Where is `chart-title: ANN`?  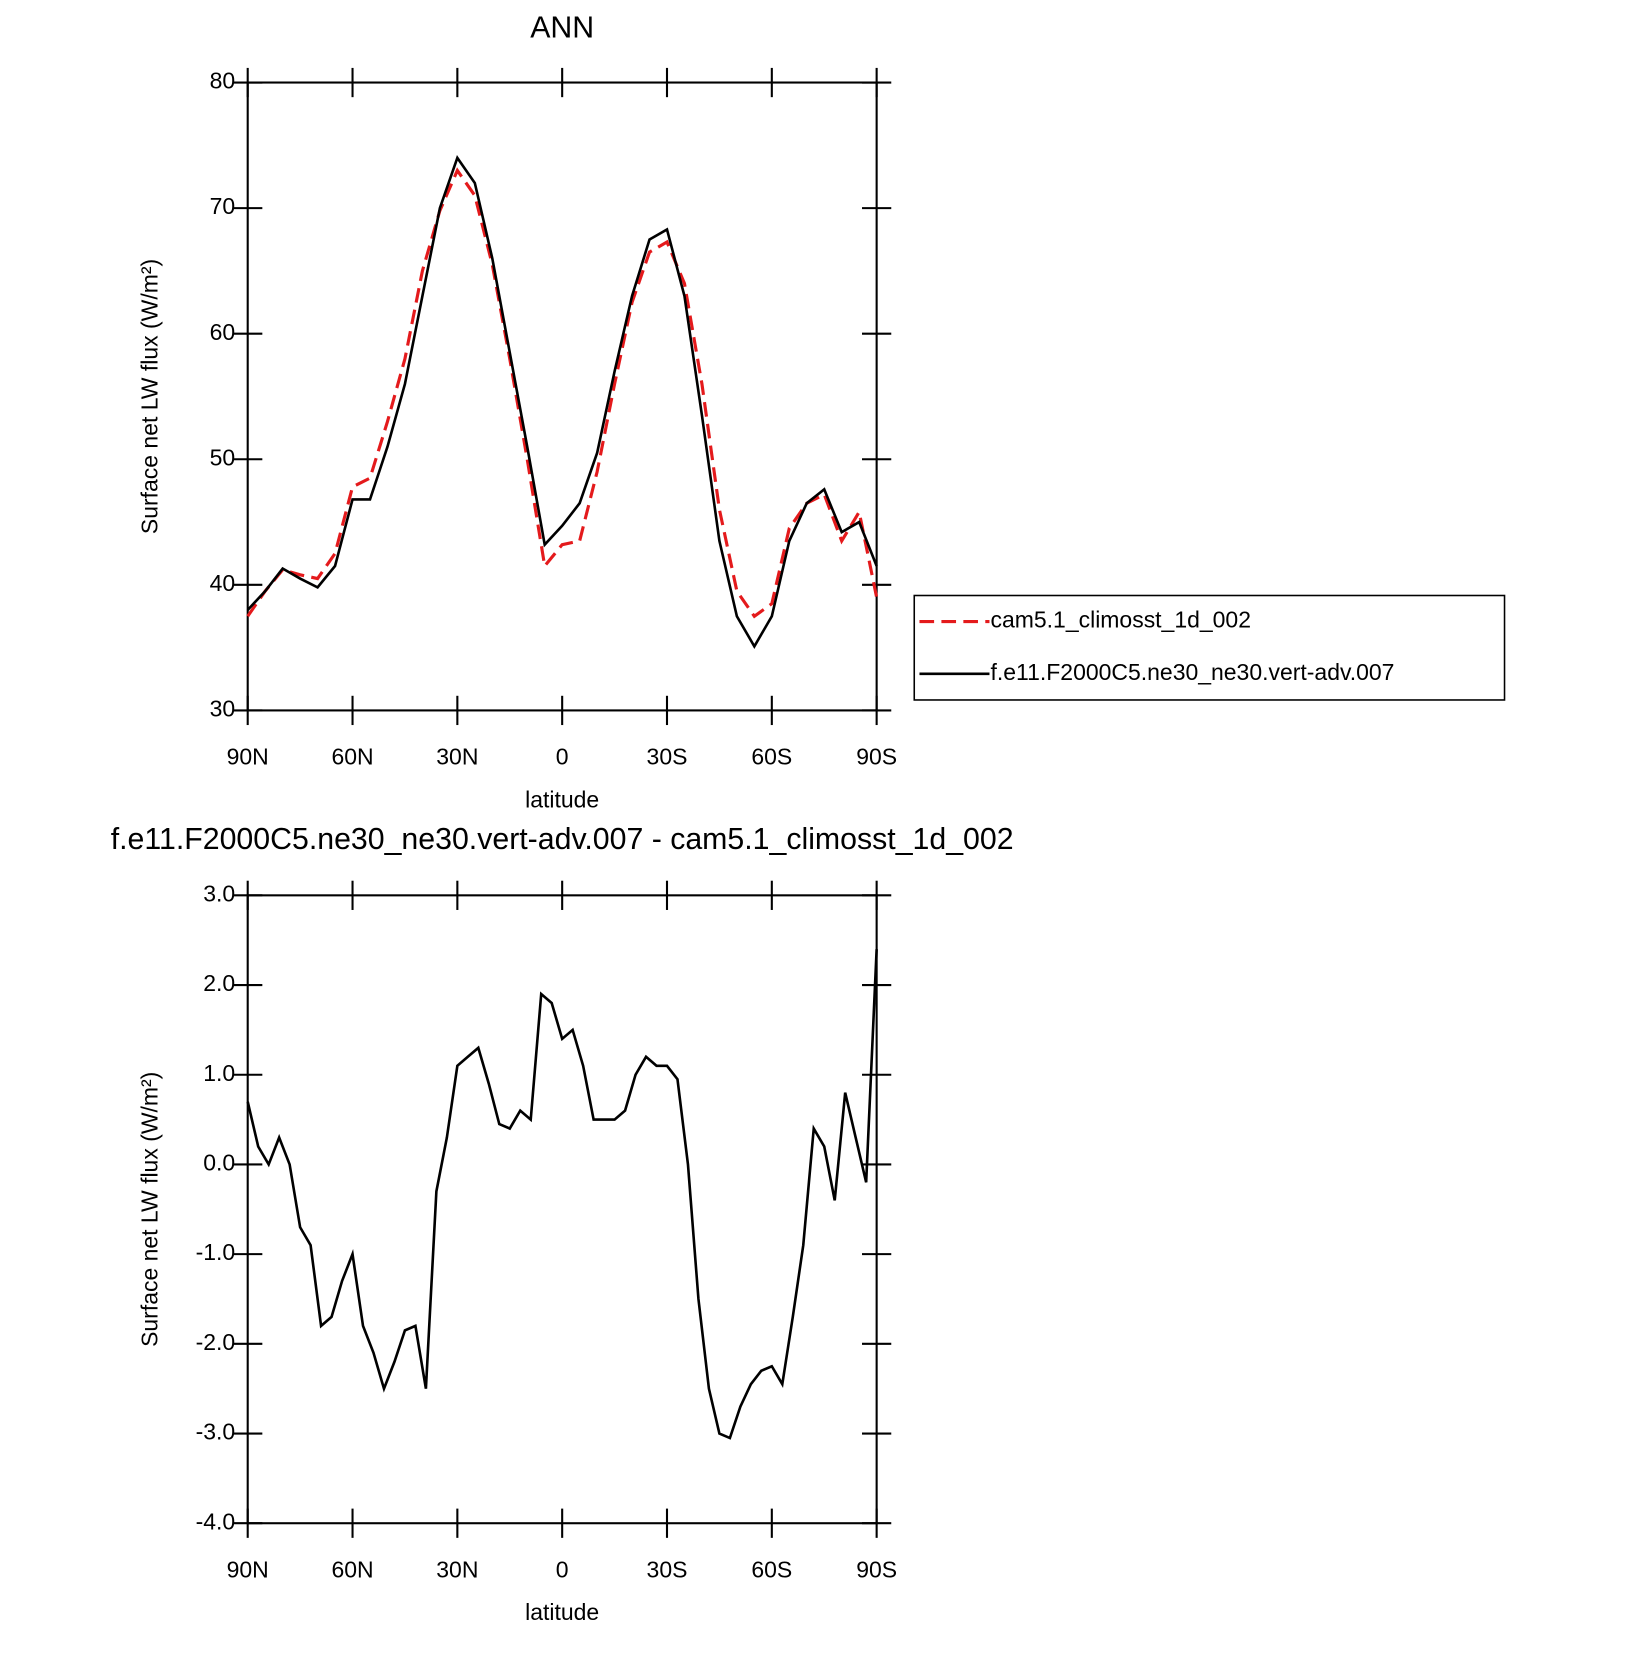 chart-title: ANN is located at coordinates (562, 27).